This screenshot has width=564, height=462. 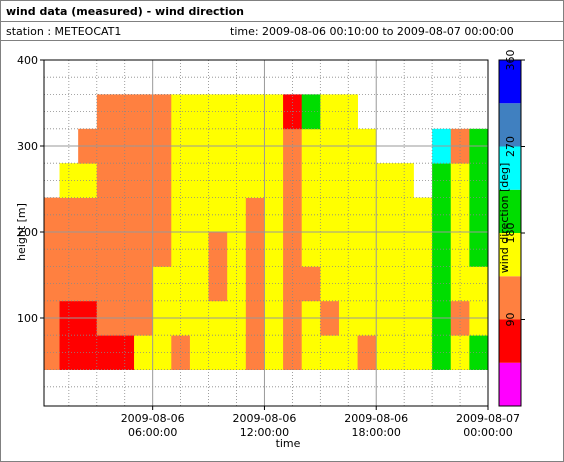 I want to click on colorbar-tick-label: 360, so click(x=510, y=60).